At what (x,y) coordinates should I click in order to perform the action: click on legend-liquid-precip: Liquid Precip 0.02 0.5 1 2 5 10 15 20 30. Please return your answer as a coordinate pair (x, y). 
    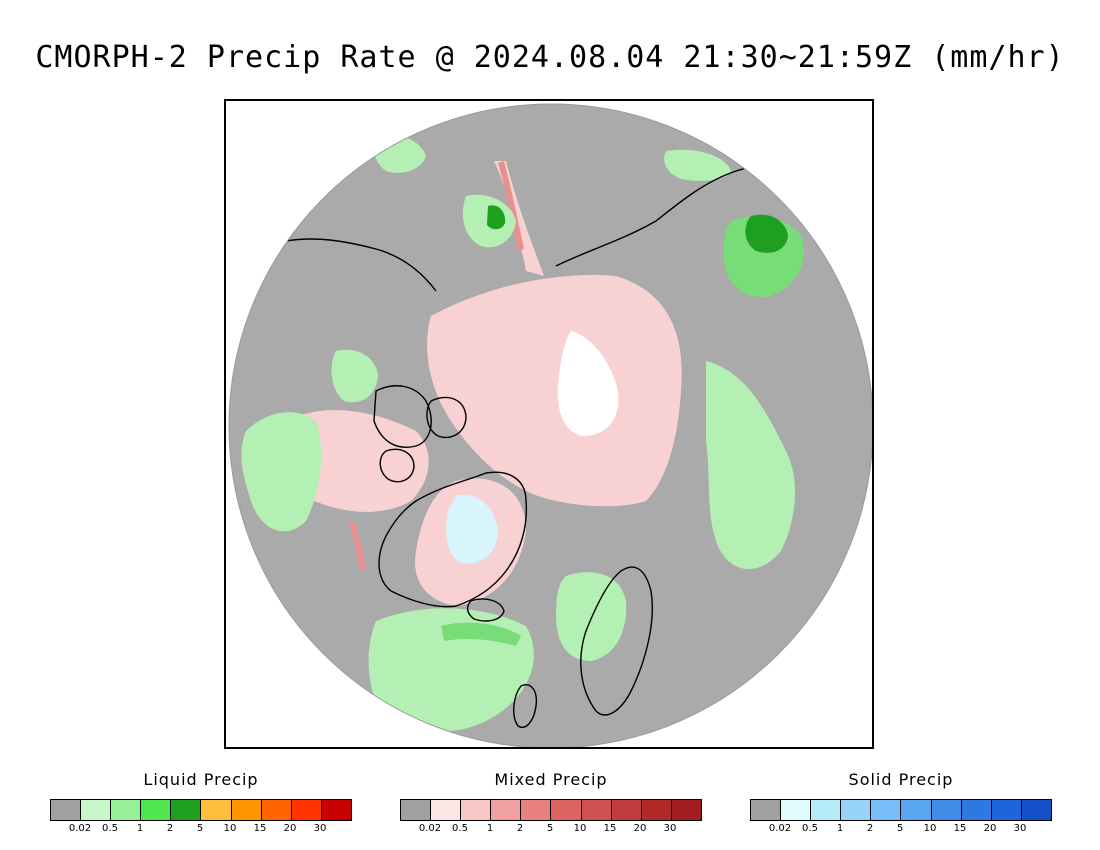
    Looking at the image, I should click on (201, 802).